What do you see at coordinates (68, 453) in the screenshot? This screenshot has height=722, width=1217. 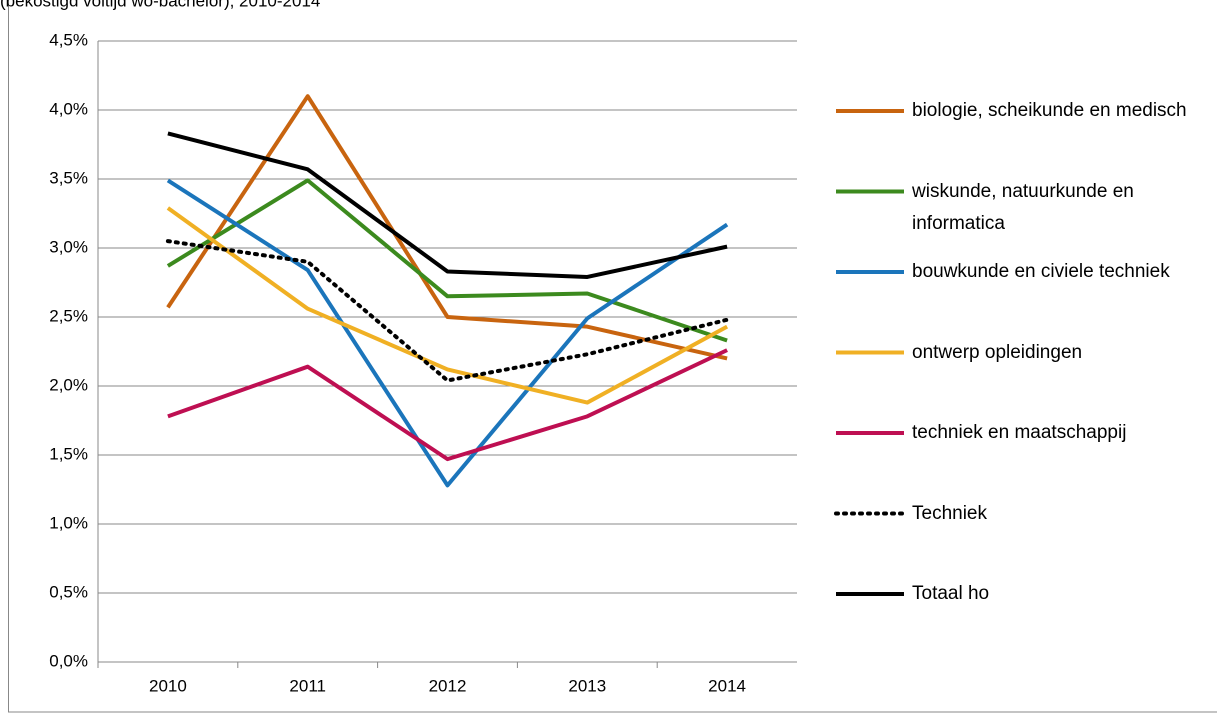 I see `y-tick-label: 1,5%` at bounding box center [68, 453].